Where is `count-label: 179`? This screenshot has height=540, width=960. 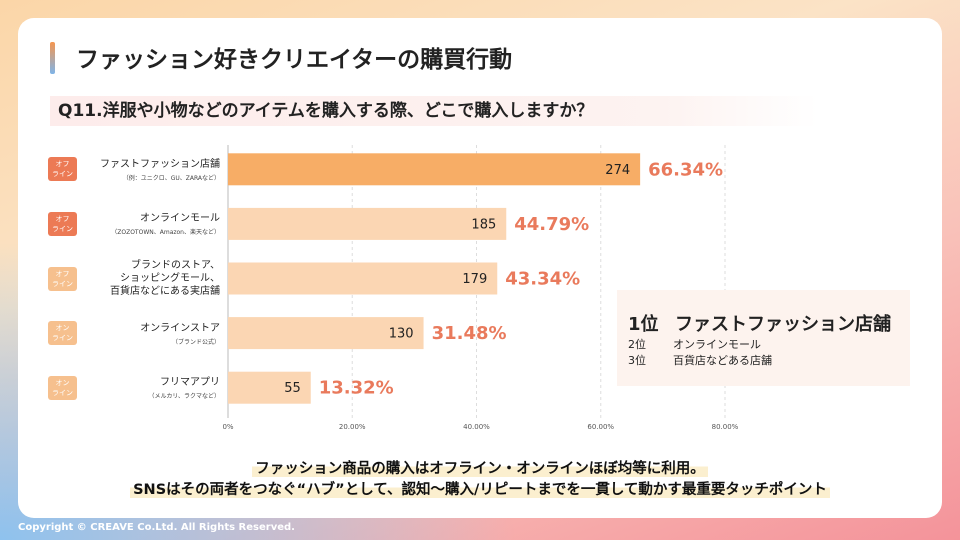 count-label: 179 is located at coordinates (474, 279).